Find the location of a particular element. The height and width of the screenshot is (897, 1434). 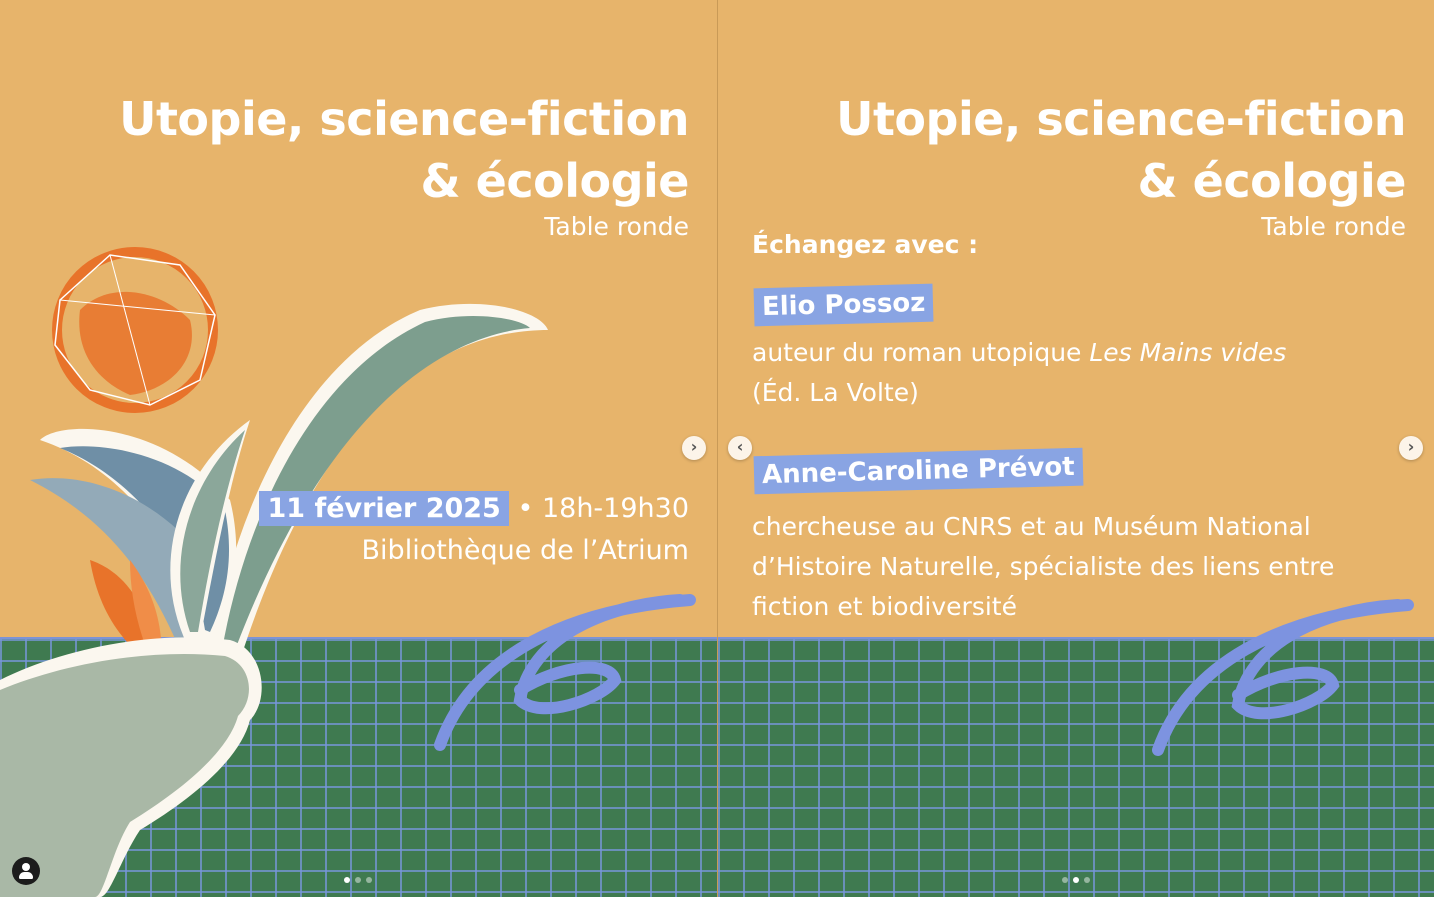

slide-divider is located at coordinates (717, 448).